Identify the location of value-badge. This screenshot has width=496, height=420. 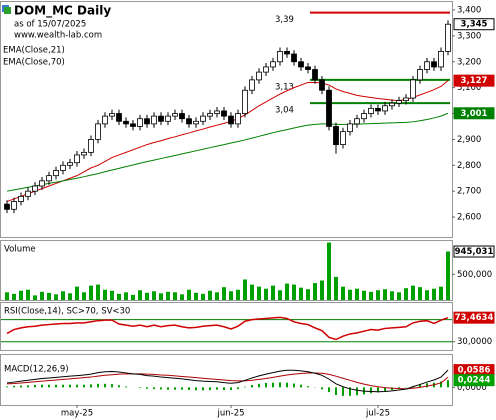
(474, 380).